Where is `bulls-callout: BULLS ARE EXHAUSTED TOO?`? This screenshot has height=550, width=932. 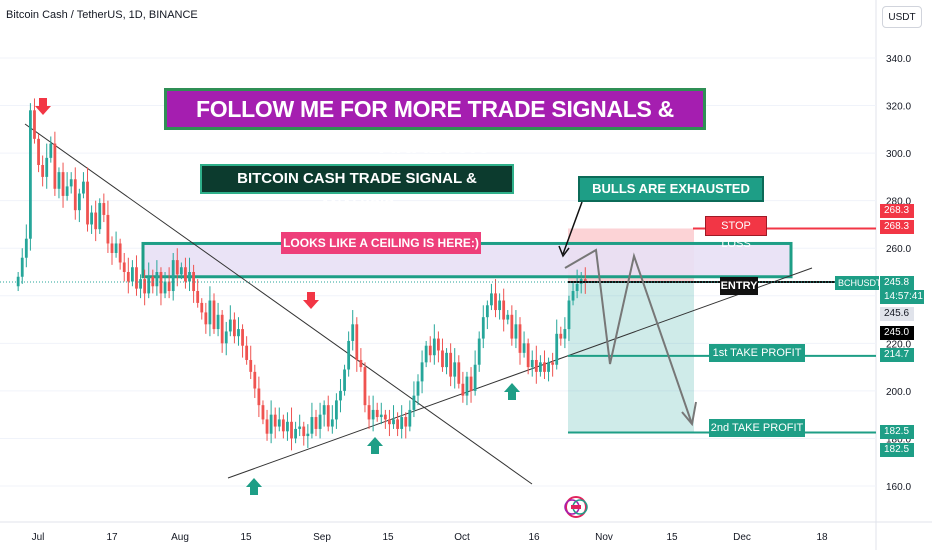 bulls-callout: BULLS ARE EXHAUSTED TOO? is located at coordinates (671, 197).